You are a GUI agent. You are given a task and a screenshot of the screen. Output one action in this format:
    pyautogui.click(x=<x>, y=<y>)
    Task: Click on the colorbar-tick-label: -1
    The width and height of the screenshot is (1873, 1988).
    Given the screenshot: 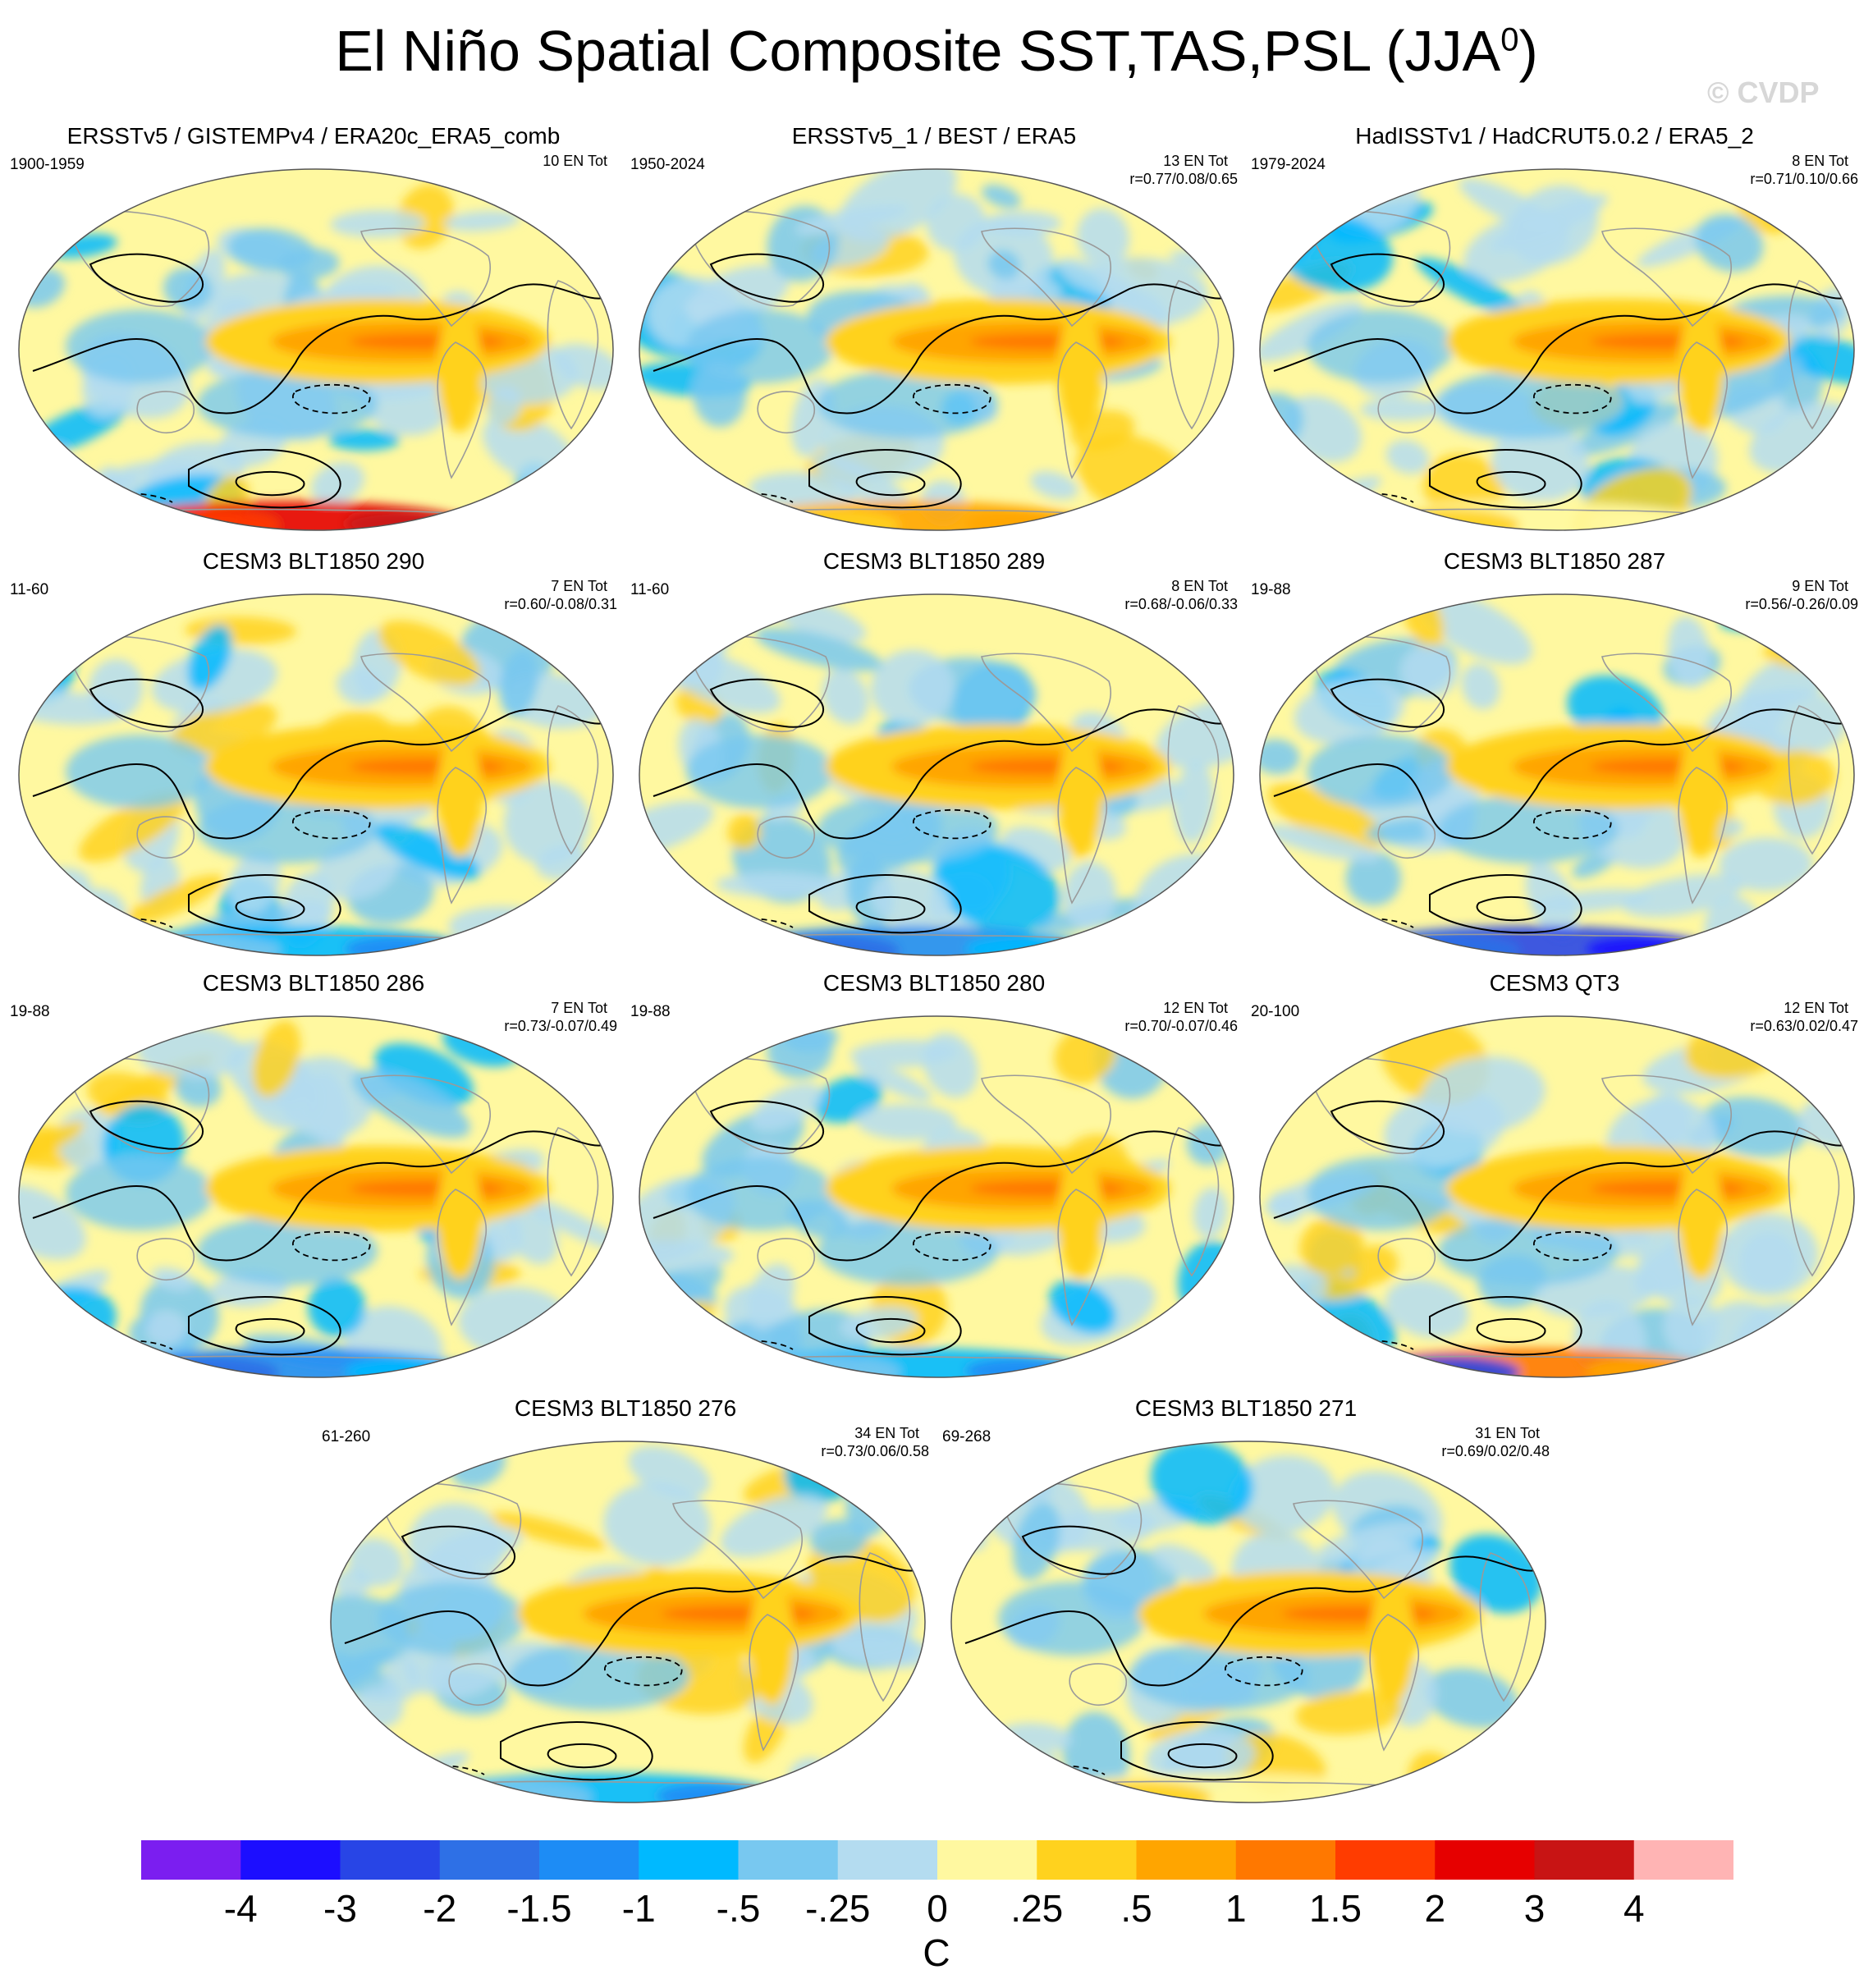 What is the action you would take?
    pyautogui.click(x=639, y=1908)
    